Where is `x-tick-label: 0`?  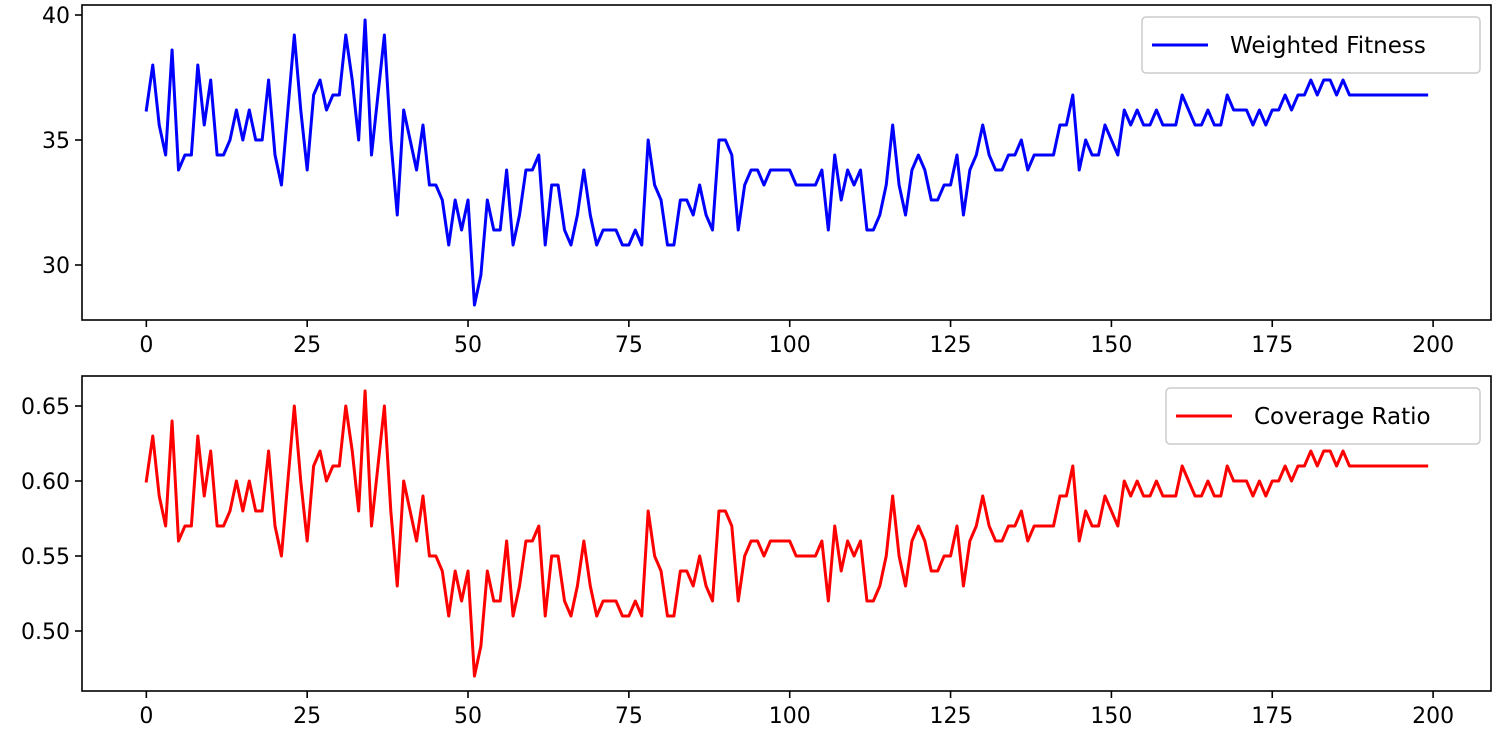 x-tick-label: 0 is located at coordinates (146, 345).